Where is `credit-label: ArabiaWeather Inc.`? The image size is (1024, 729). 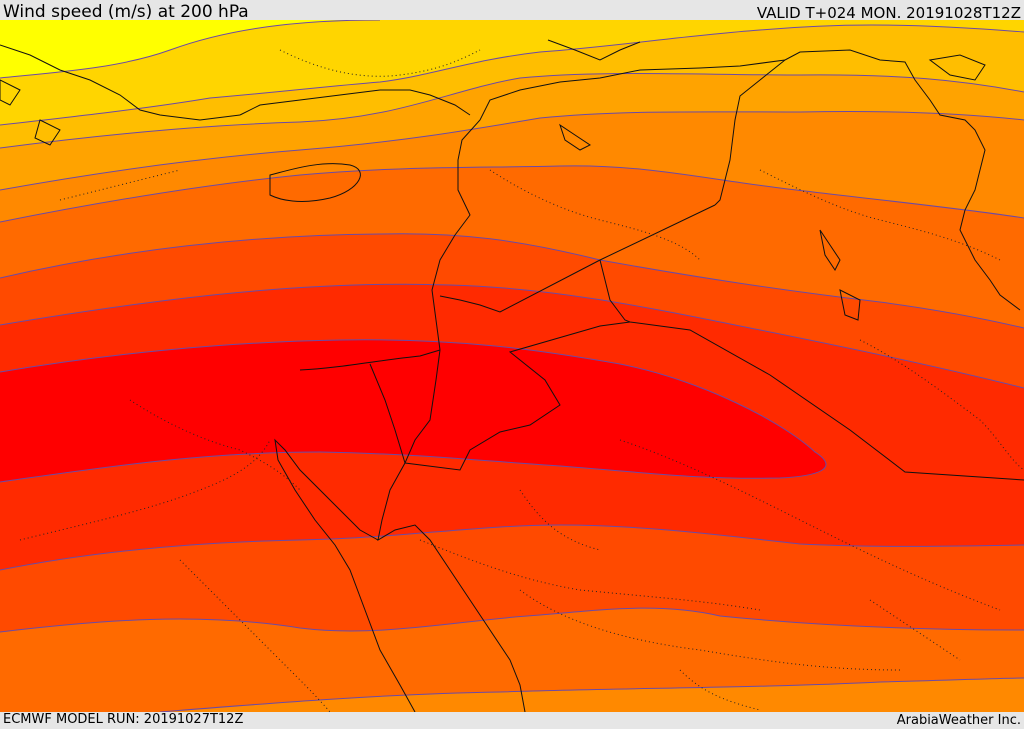
credit-label: ArabiaWeather Inc. is located at coordinates (958, 720).